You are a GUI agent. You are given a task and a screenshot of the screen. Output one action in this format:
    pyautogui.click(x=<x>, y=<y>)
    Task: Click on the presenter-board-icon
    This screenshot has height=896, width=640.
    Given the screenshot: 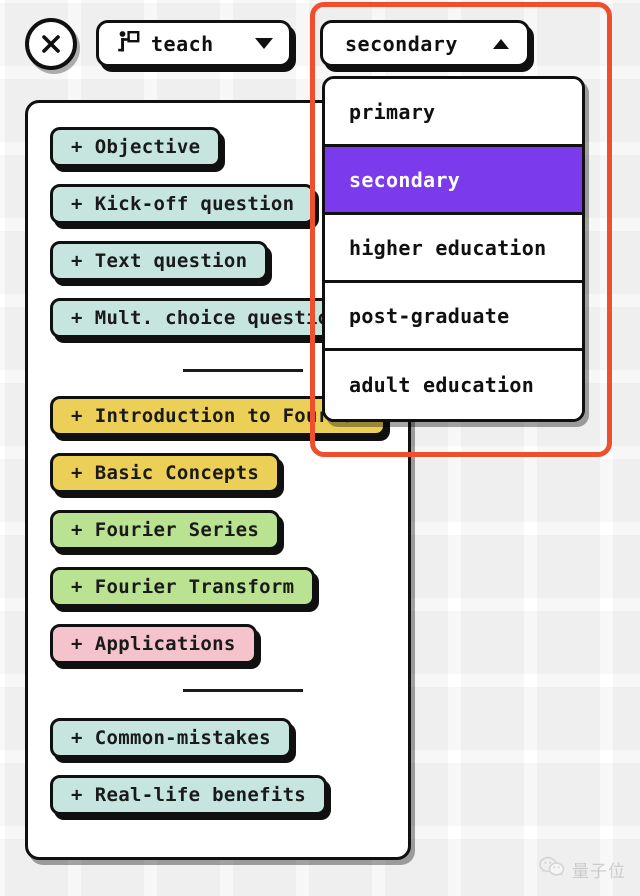 What is the action you would take?
    pyautogui.click(x=128, y=44)
    